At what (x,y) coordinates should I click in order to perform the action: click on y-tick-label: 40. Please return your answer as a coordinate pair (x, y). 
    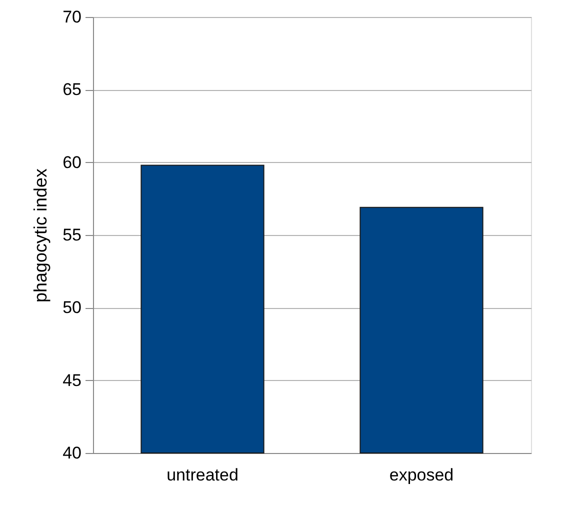
    Looking at the image, I should click on (72, 453).